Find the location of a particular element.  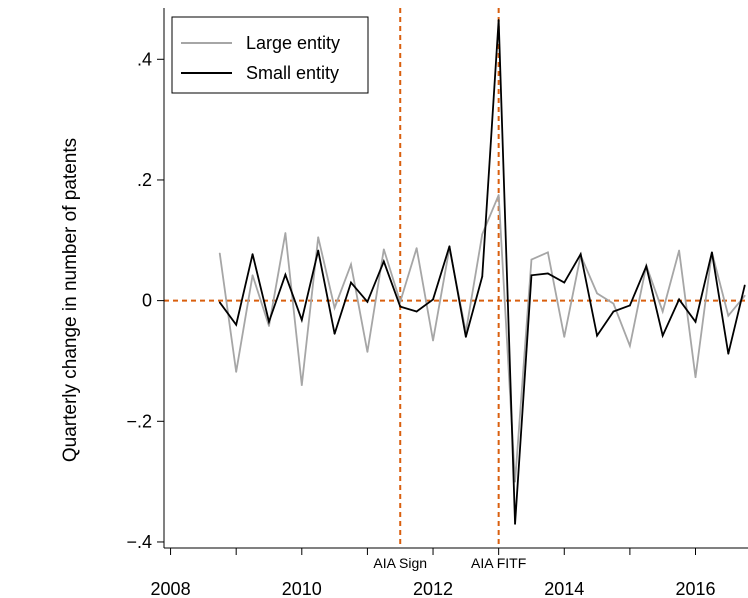

x-tick-label: 2014 is located at coordinates (564, 588).